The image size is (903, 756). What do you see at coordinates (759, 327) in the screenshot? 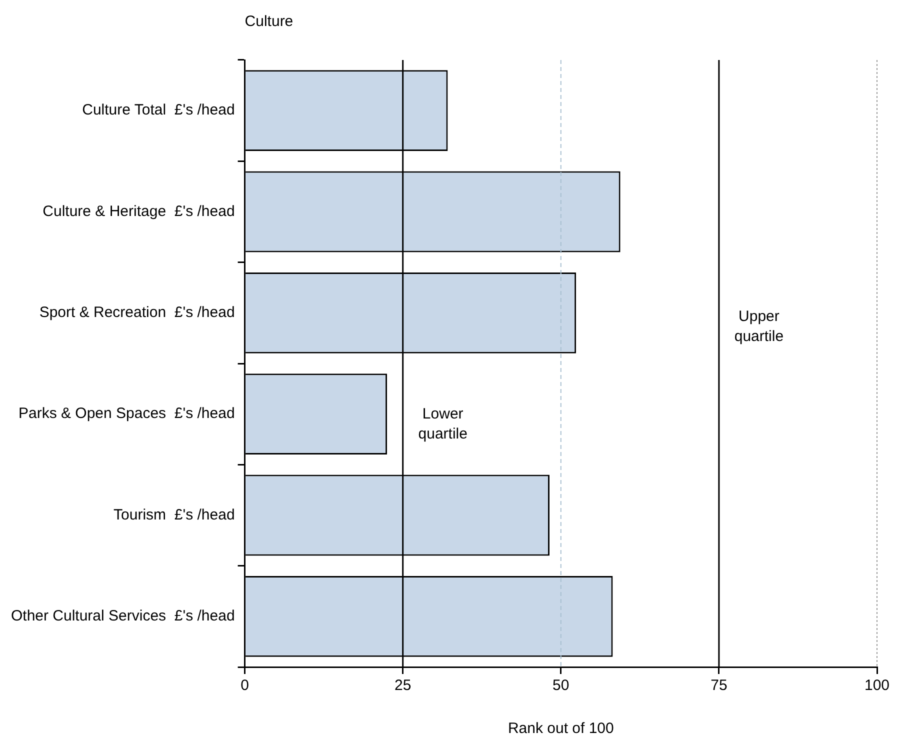
I see `ref-line-label: Upper quartile` at bounding box center [759, 327].